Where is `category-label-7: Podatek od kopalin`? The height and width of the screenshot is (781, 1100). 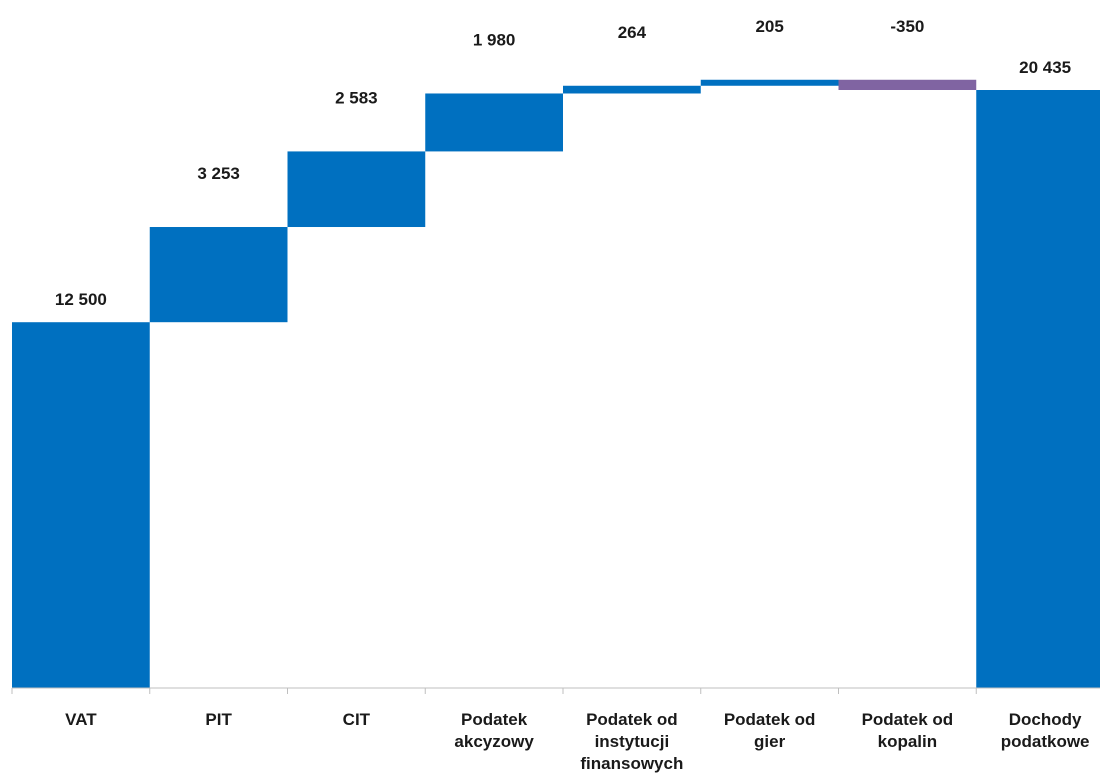 category-label-7: Podatek od kopalin is located at coordinates (908, 730).